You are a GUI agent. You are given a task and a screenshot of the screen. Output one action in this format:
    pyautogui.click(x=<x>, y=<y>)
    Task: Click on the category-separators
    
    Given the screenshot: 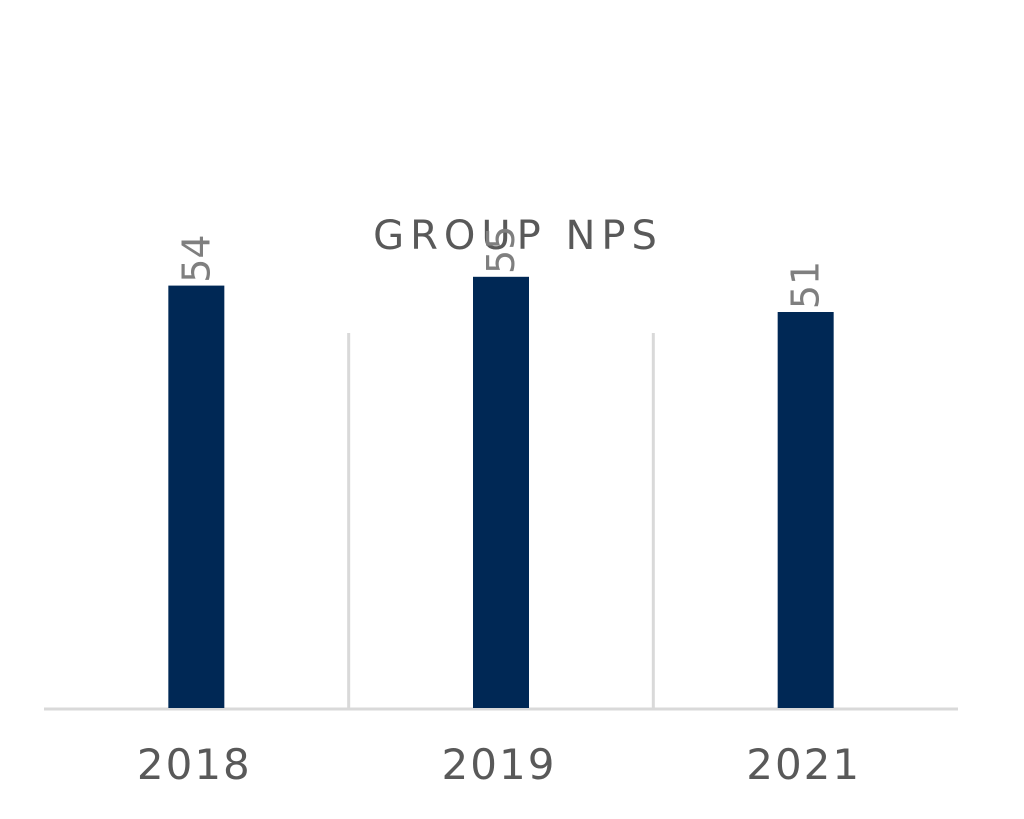 What is the action you would take?
    pyautogui.click(x=501, y=520)
    